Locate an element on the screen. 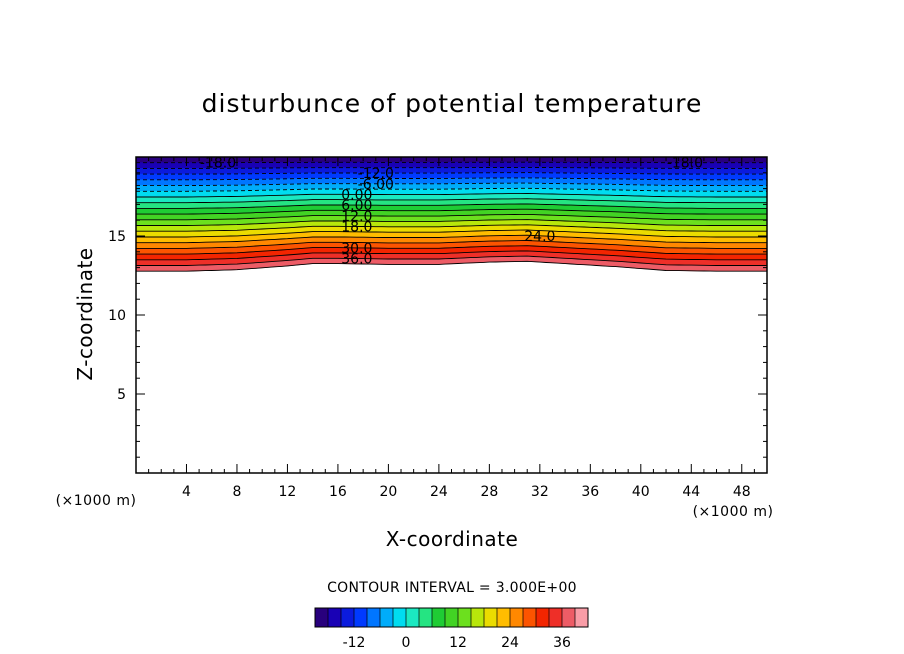  colorbar-tick-label: 12 is located at coordinates (458, 643).